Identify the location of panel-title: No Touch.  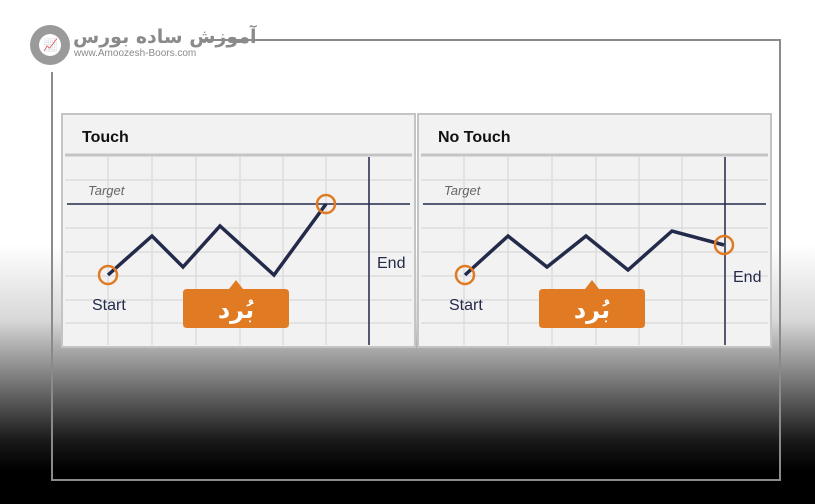
(474, 137).